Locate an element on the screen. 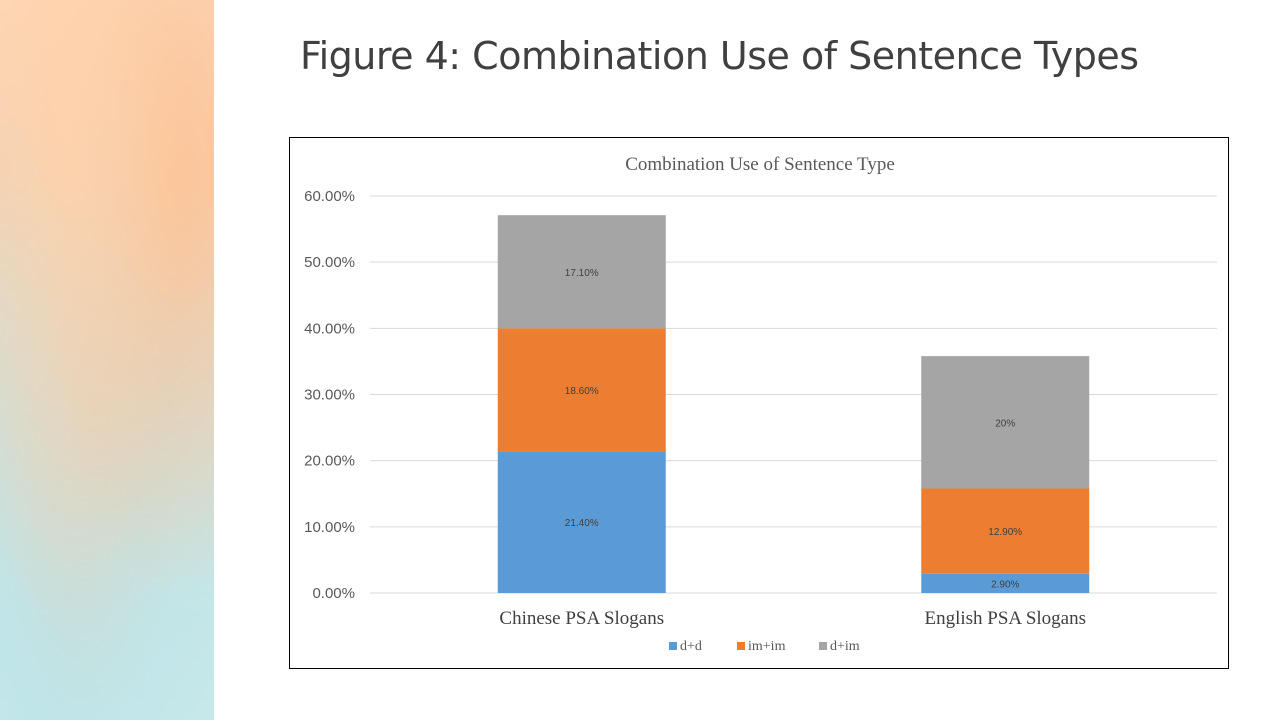 The height and width of the screenshot is (720, 1280). data-label: 18.60% is located at coordinates (582, 391).